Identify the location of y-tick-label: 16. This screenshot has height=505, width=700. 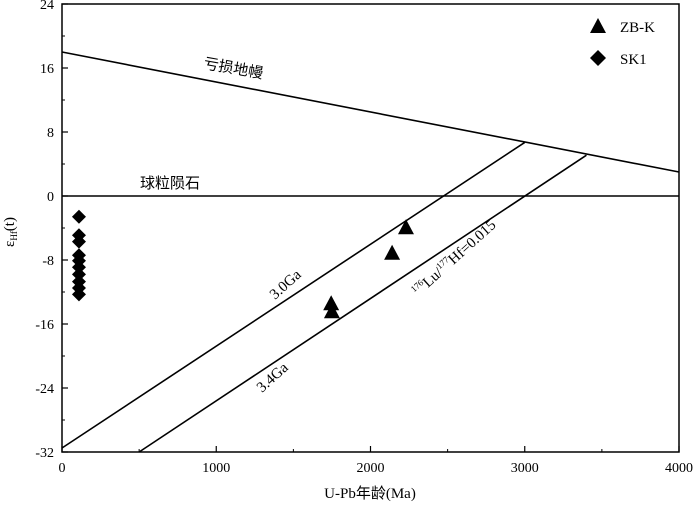
(47, 69).